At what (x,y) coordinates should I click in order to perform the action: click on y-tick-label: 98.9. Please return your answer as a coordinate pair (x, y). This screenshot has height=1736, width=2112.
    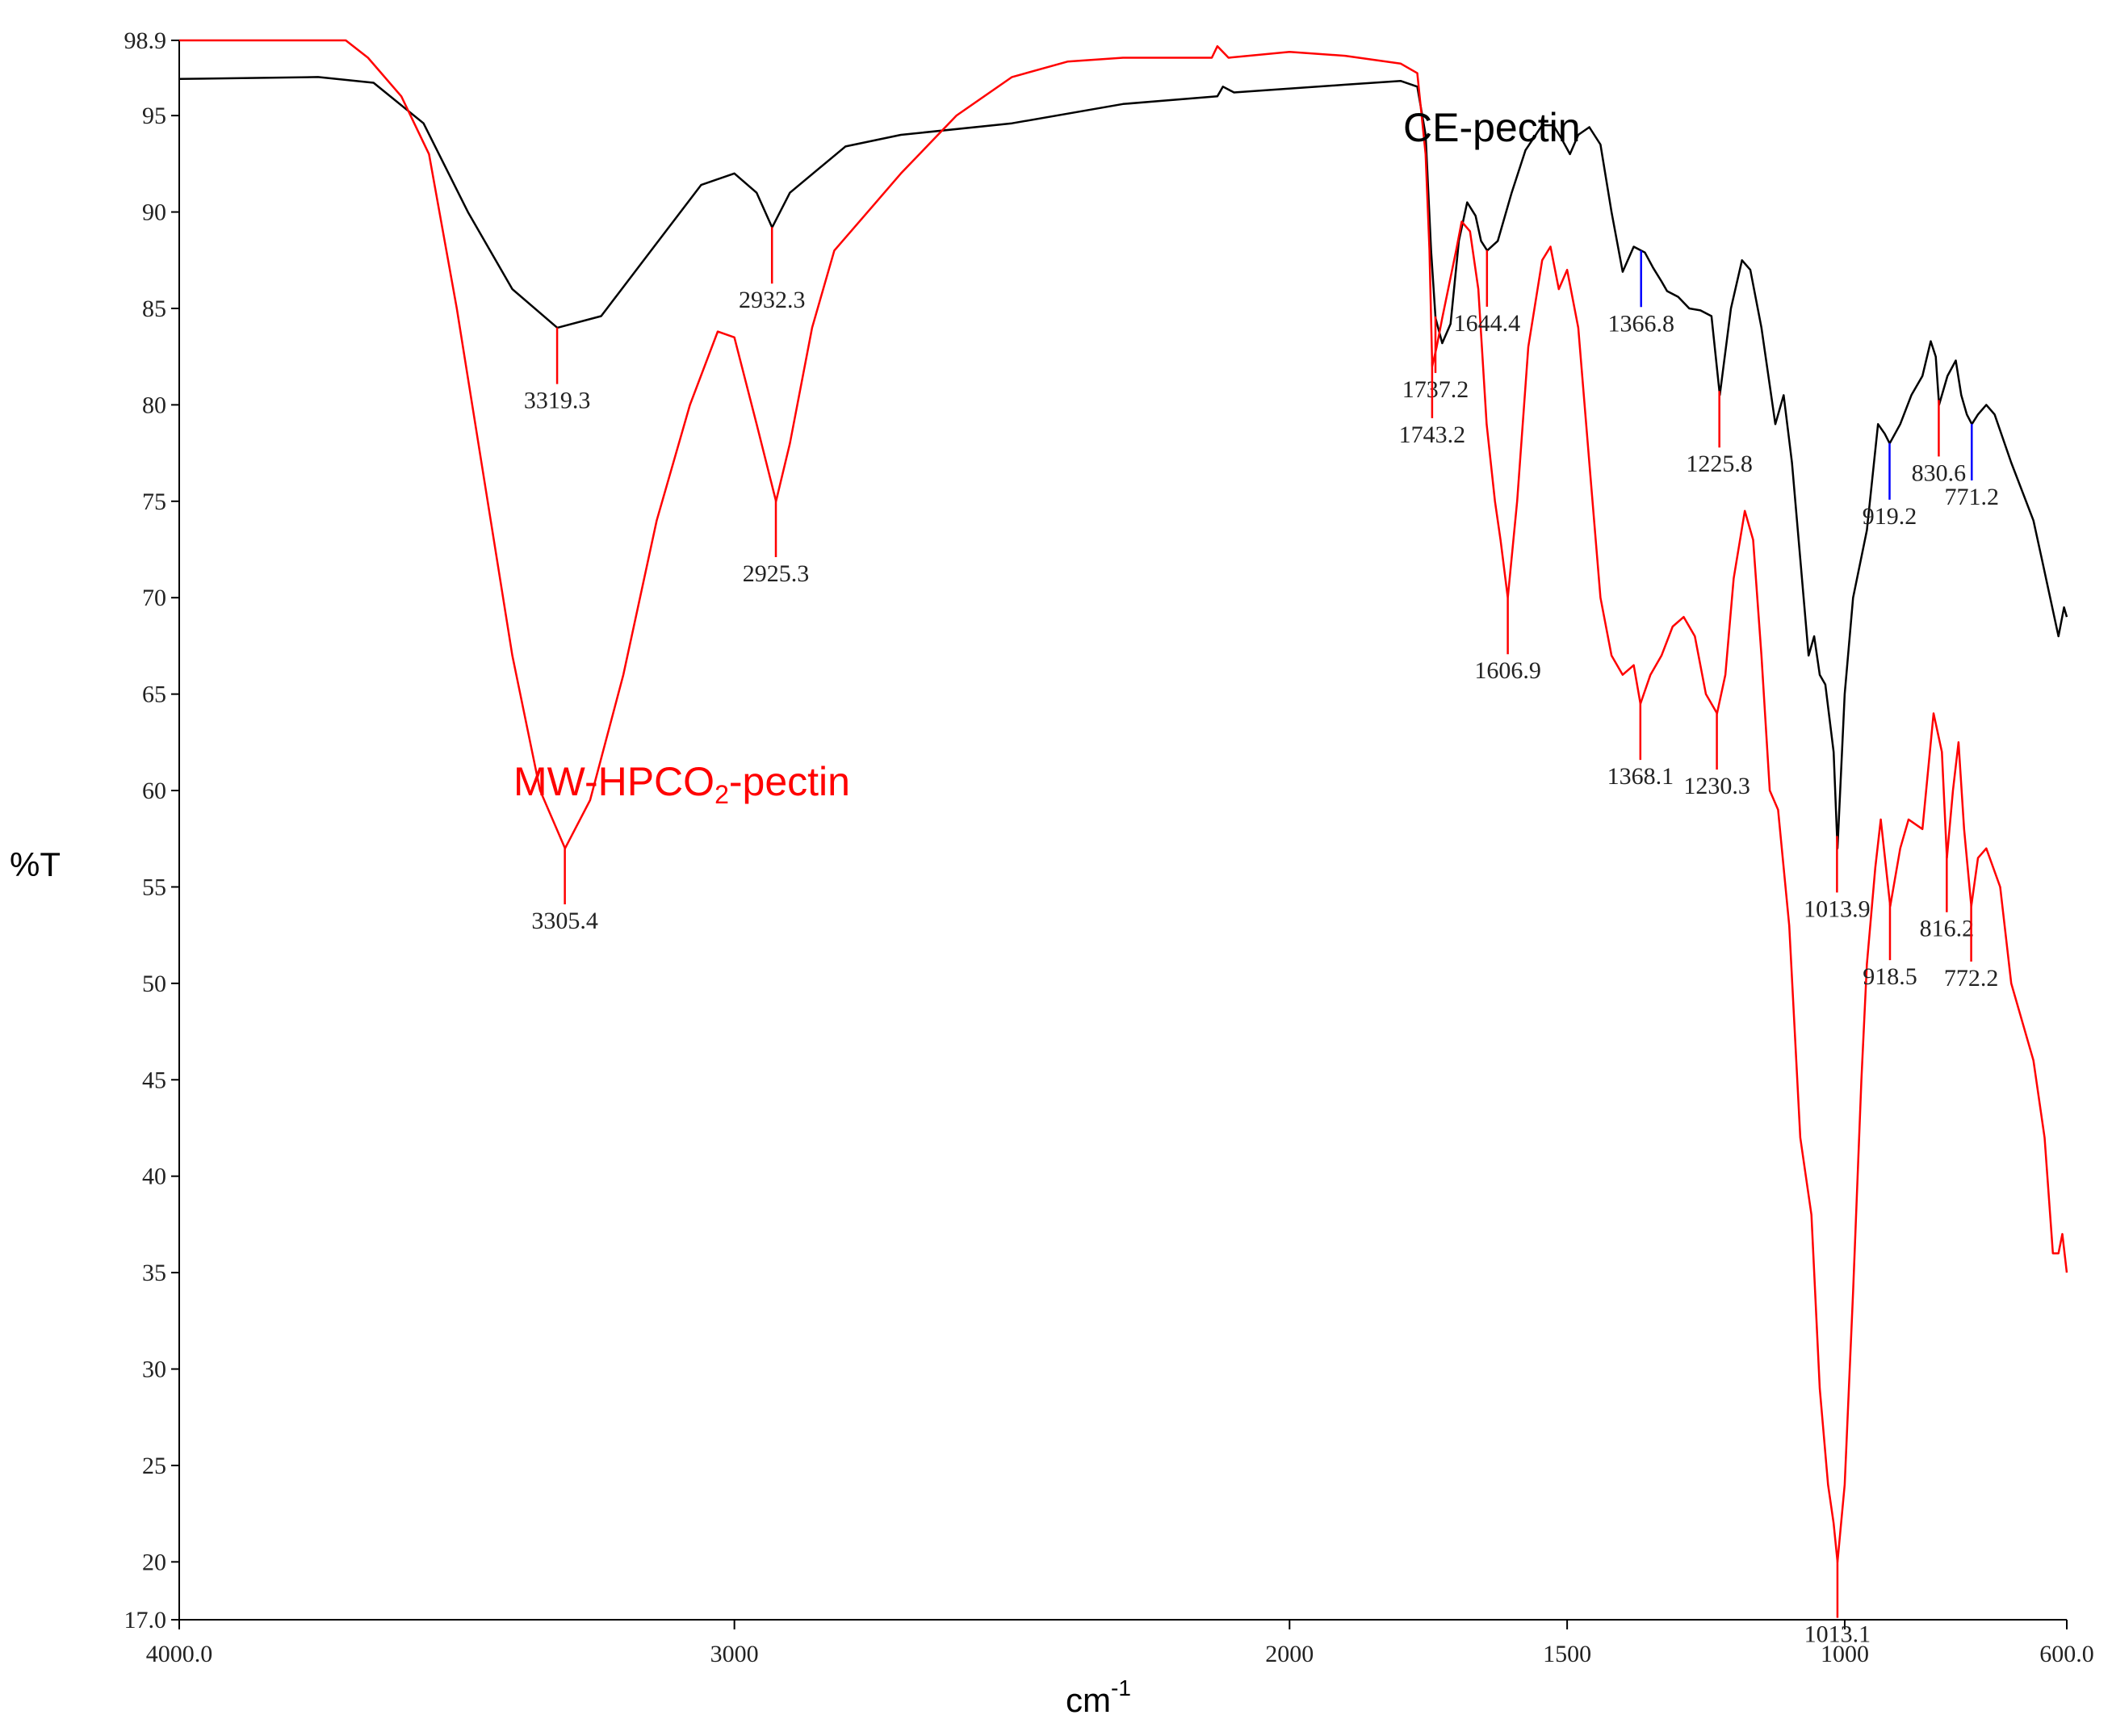
    Looking at the image, I should click on (145, 40).